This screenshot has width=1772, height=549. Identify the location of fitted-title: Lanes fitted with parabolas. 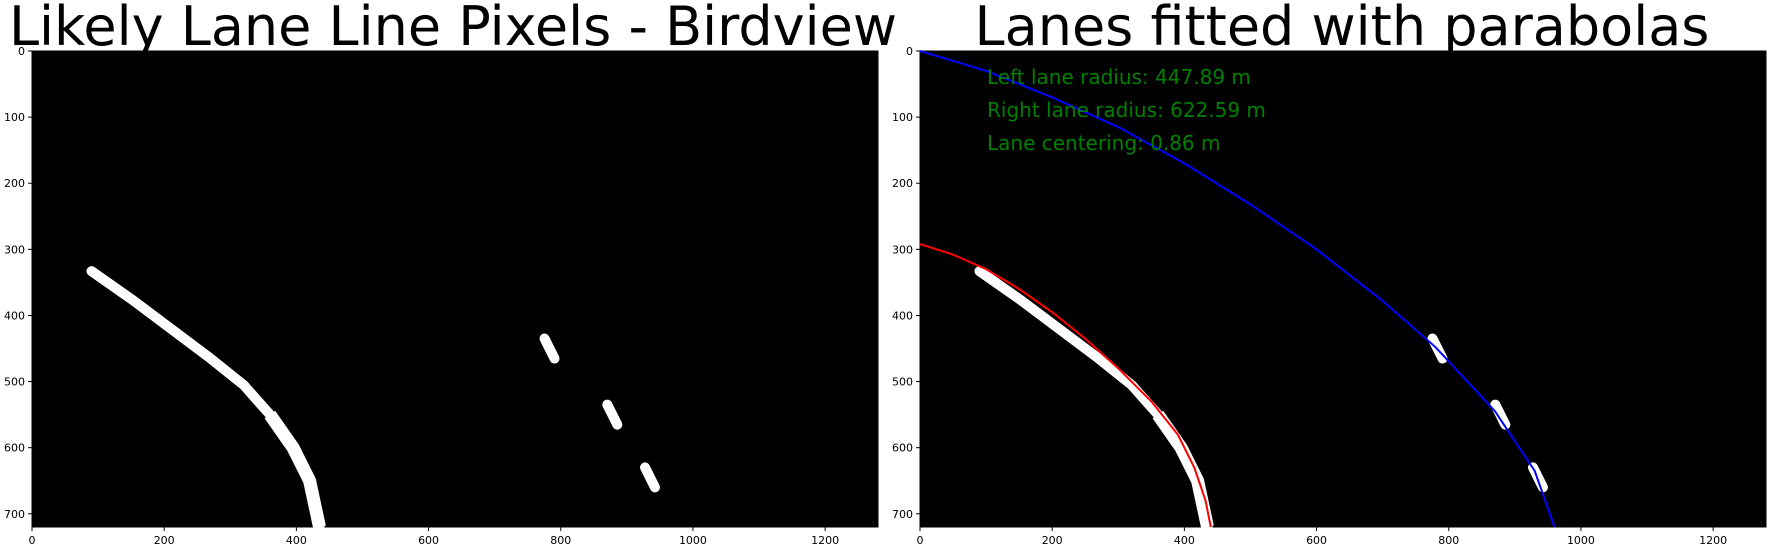
(1342, 29).